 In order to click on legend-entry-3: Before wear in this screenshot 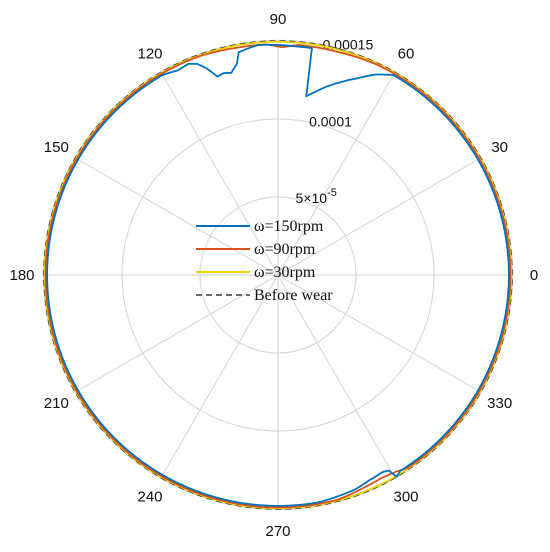, I will do `click(293, 295)`.